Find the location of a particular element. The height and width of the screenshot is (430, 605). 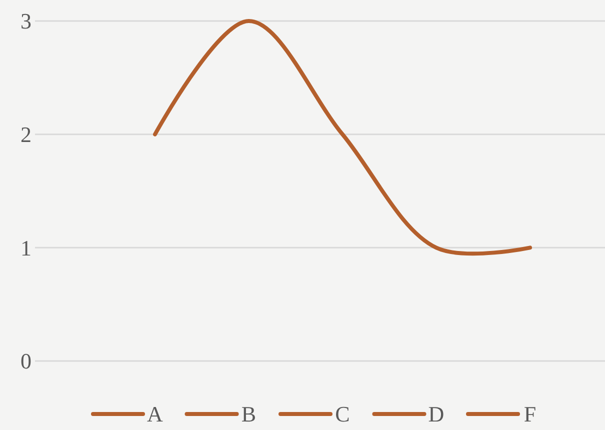

y-tick-label: 2 is located at coordinates (26, 135).